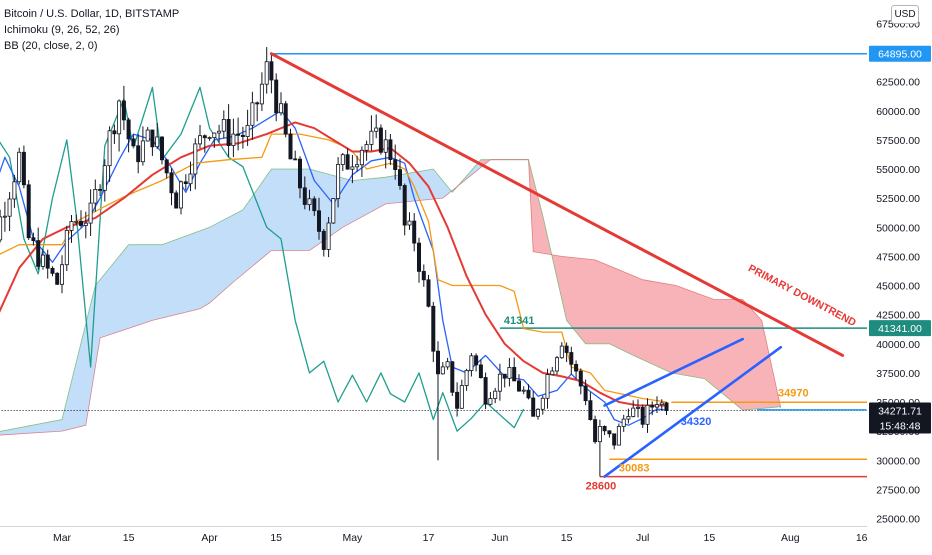 This screenshot has height=555, width=932. What do you see at coordinates (51, 46) in the screenshot?
I see `bb-legend: BB (20, close, 2, 0)` at bounding box center [51, 46].